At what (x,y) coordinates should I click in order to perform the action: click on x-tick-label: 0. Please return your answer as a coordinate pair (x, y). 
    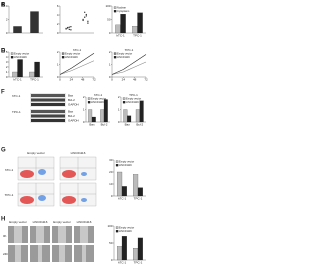
    Looking at the image, I should click on (60, 79).